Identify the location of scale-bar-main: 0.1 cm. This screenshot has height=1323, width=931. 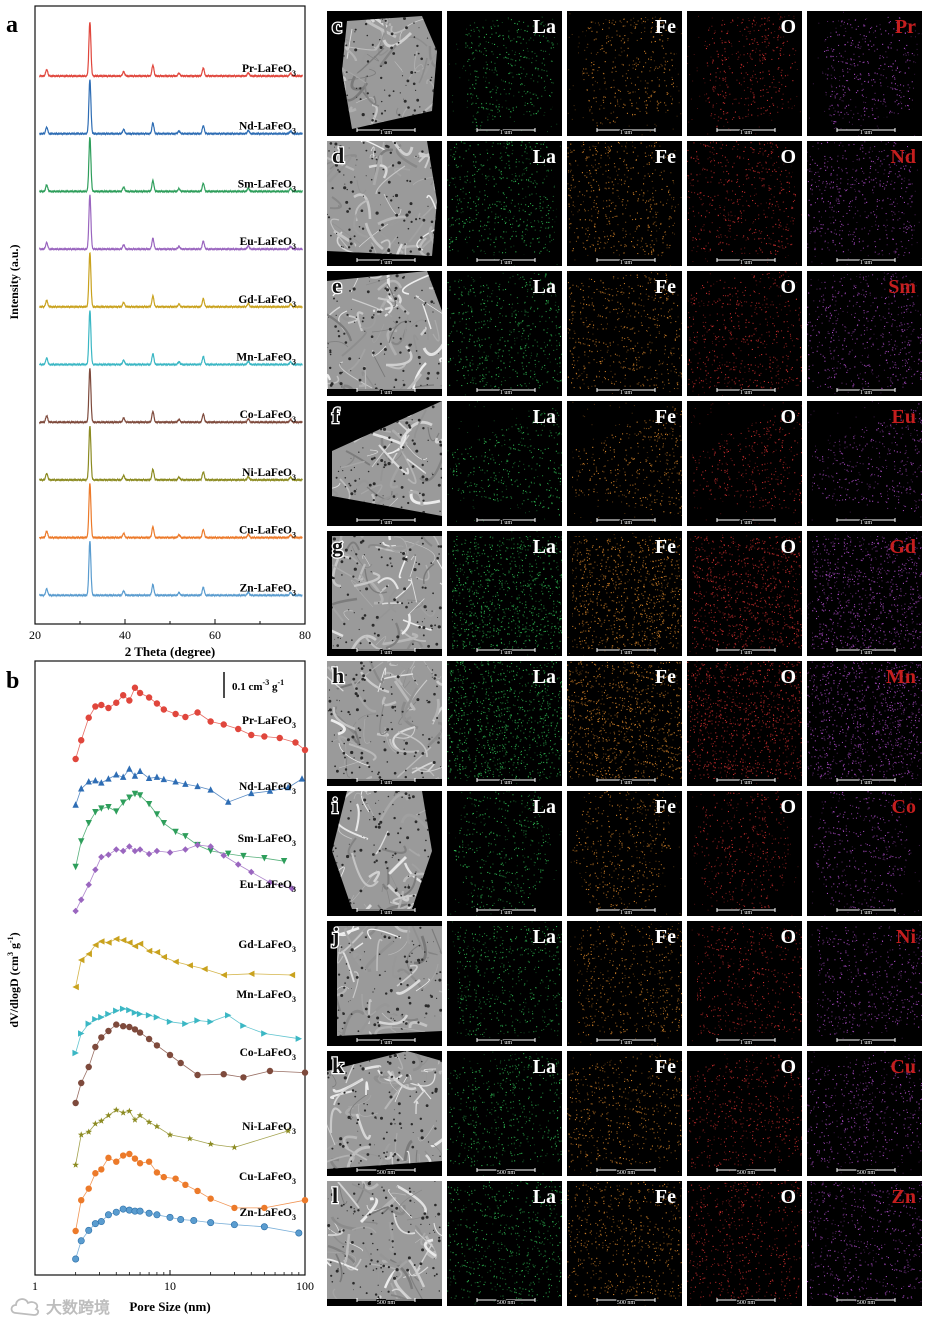
(247, 687).